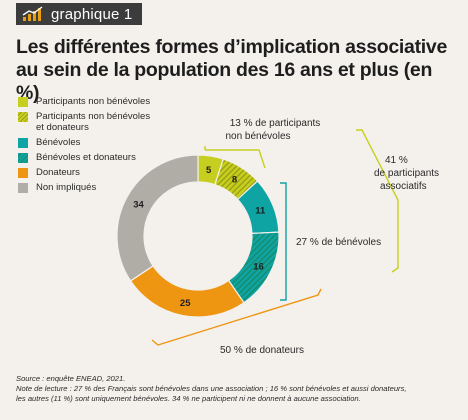 This screenshot has height=420, width=468. I want to click on legend-swatch-orange, so click(23, 173).